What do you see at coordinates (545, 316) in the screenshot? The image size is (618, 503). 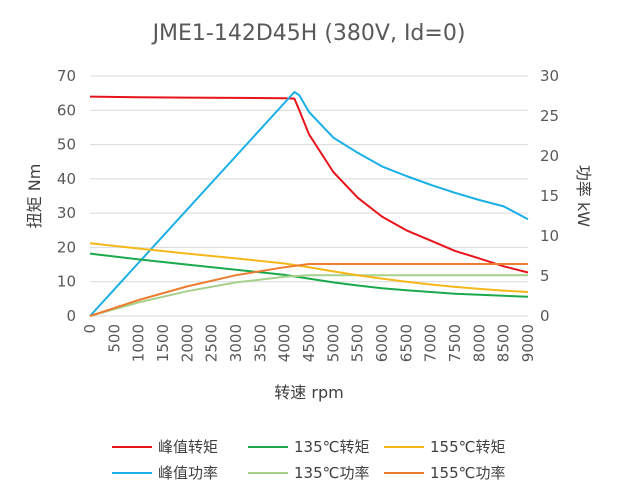 I see `y2-tick-label: 0` at bounding box center [545, 316].